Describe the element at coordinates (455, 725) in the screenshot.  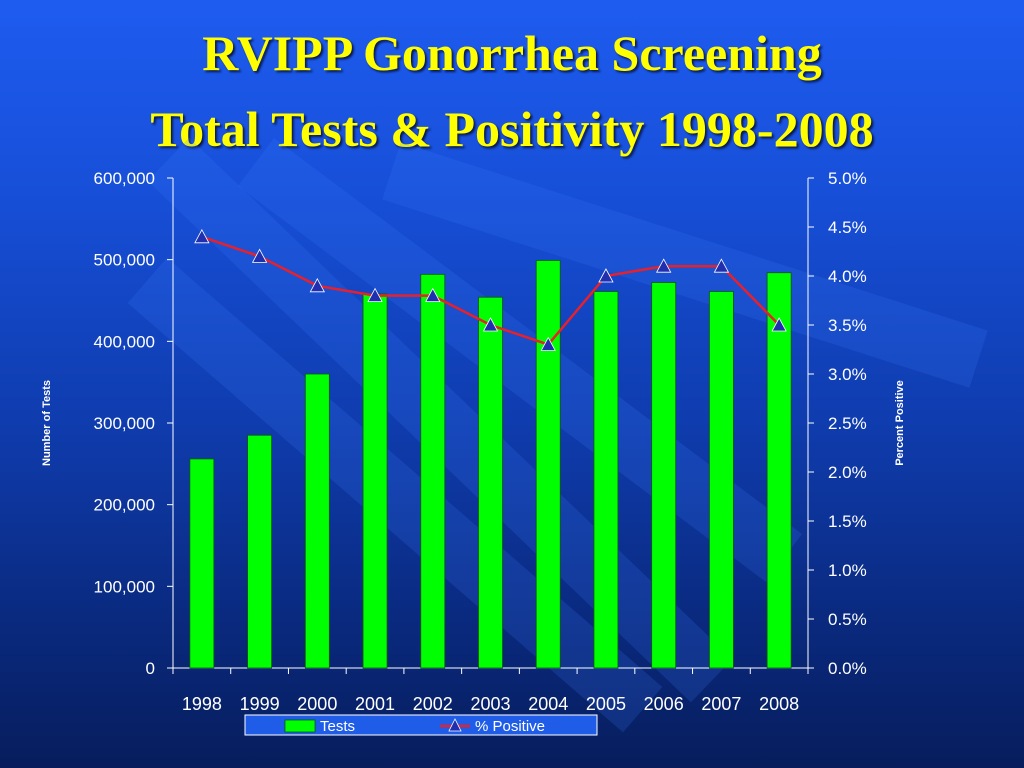
I see `legend-marker-swatch` at that location.